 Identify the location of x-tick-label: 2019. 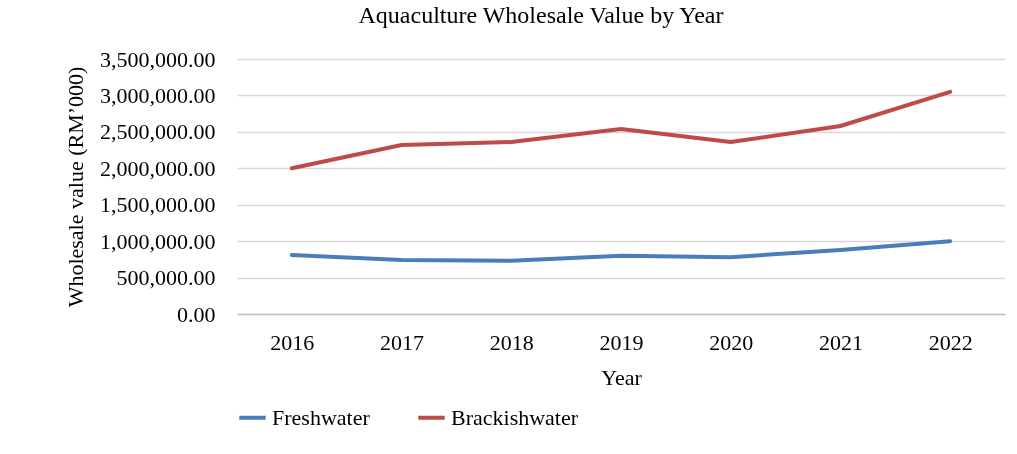
(621, 342).